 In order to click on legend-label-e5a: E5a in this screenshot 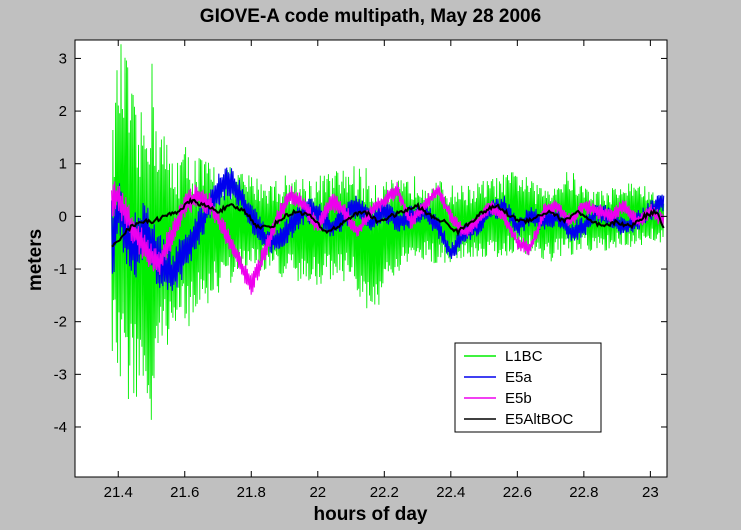, I will do `click(518, 377)`.